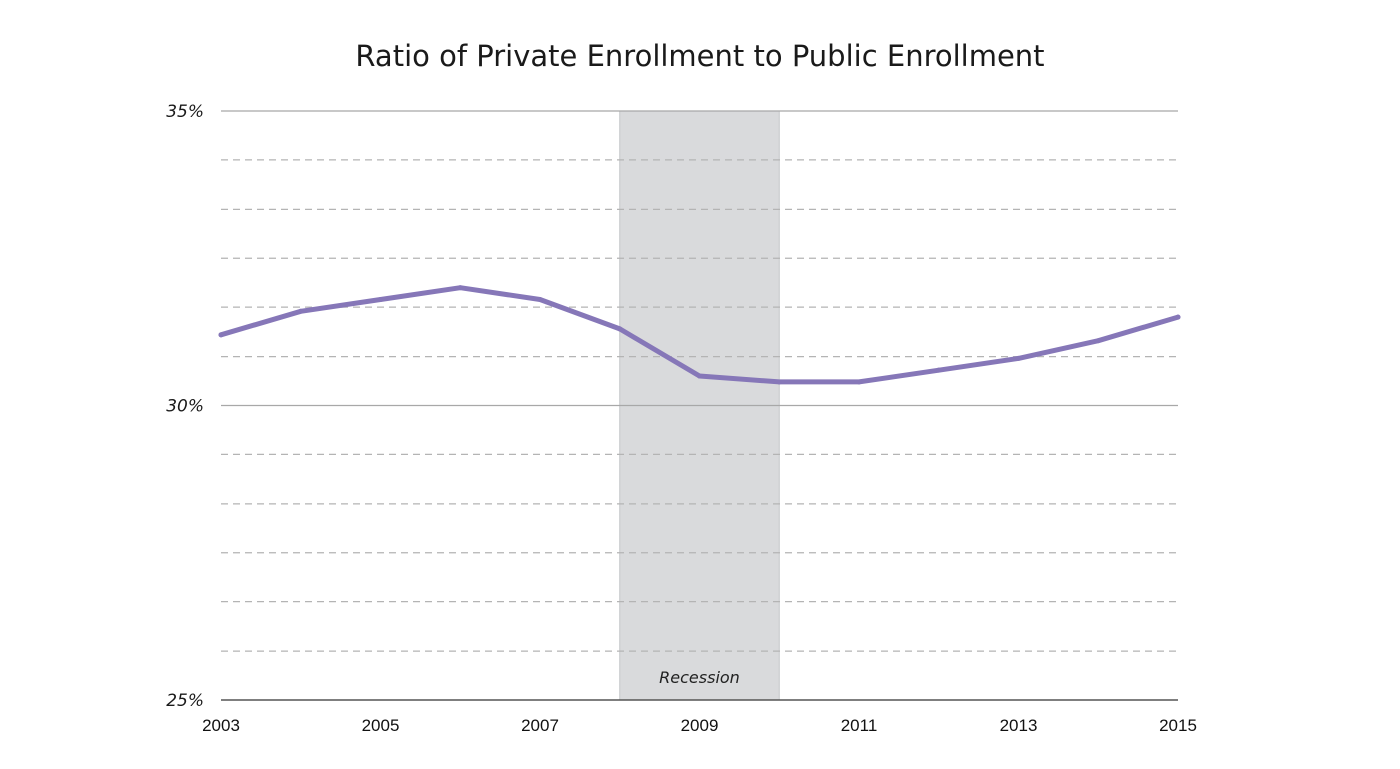  What do you see at coordinates (699, 677) in the screenshot?
I see `recession-band-label: Recession` at bounding box center [699, 677].